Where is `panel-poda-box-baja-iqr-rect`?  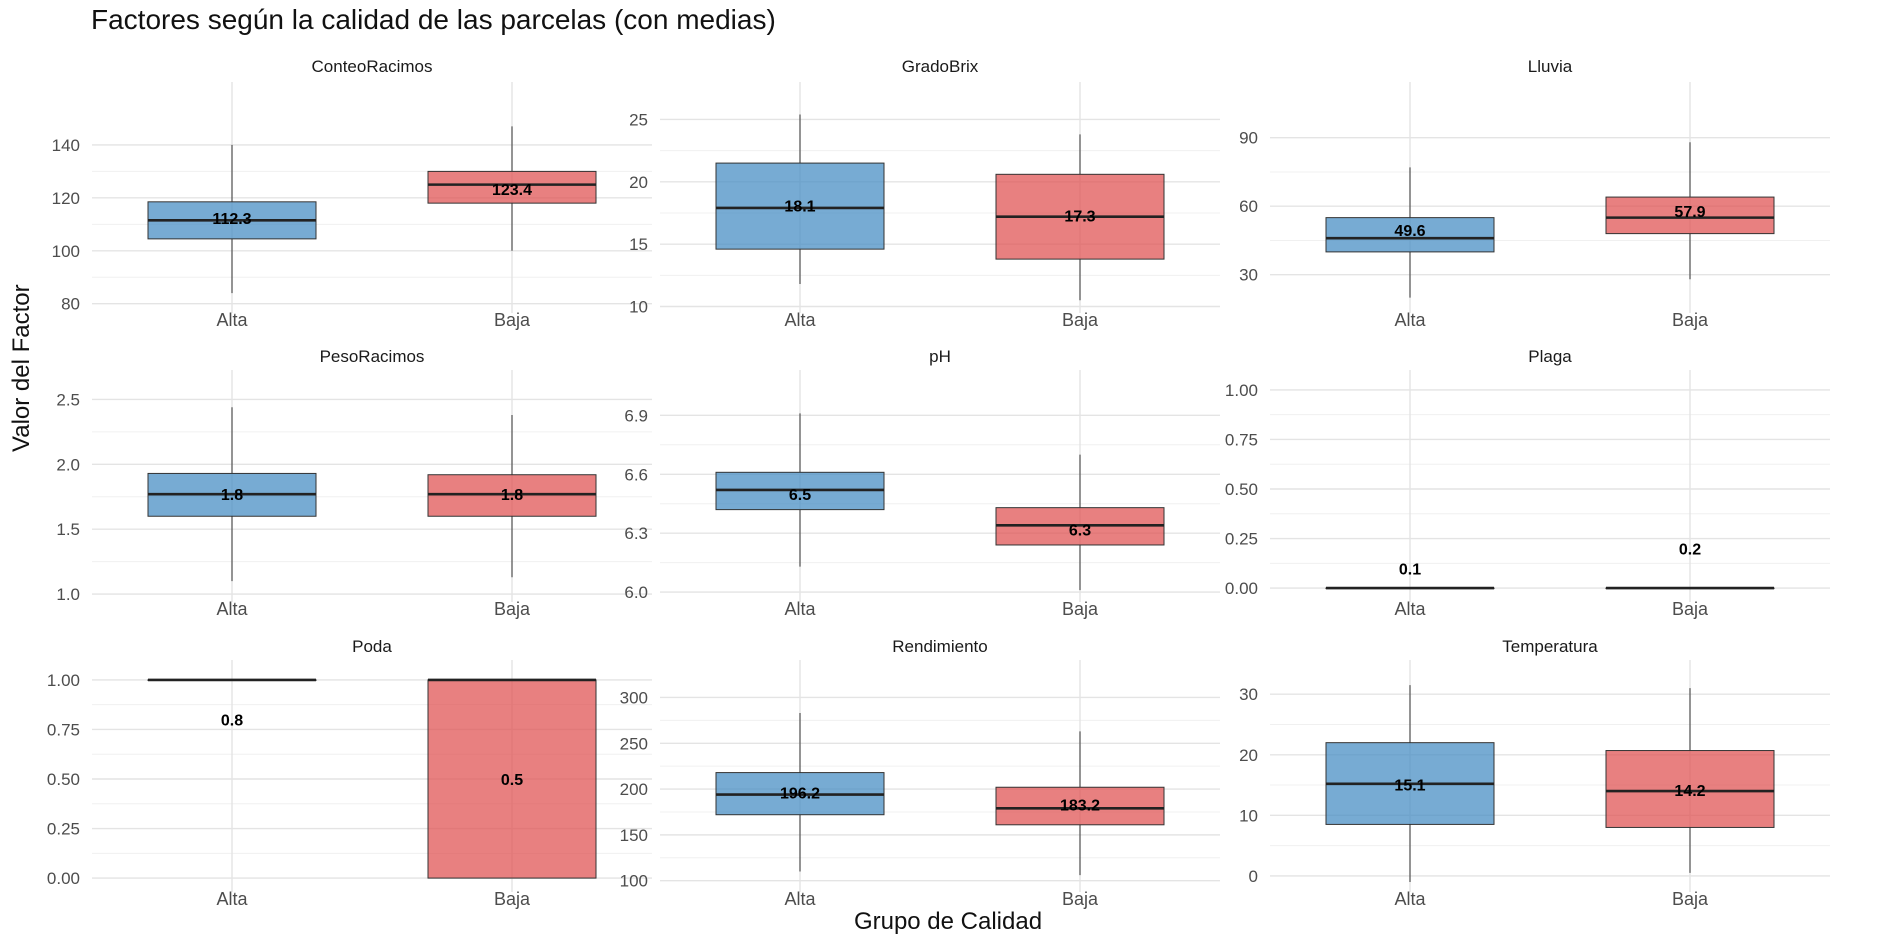 panel-poda-box-baja-iqr-rect is located at coordinates (512, 779).